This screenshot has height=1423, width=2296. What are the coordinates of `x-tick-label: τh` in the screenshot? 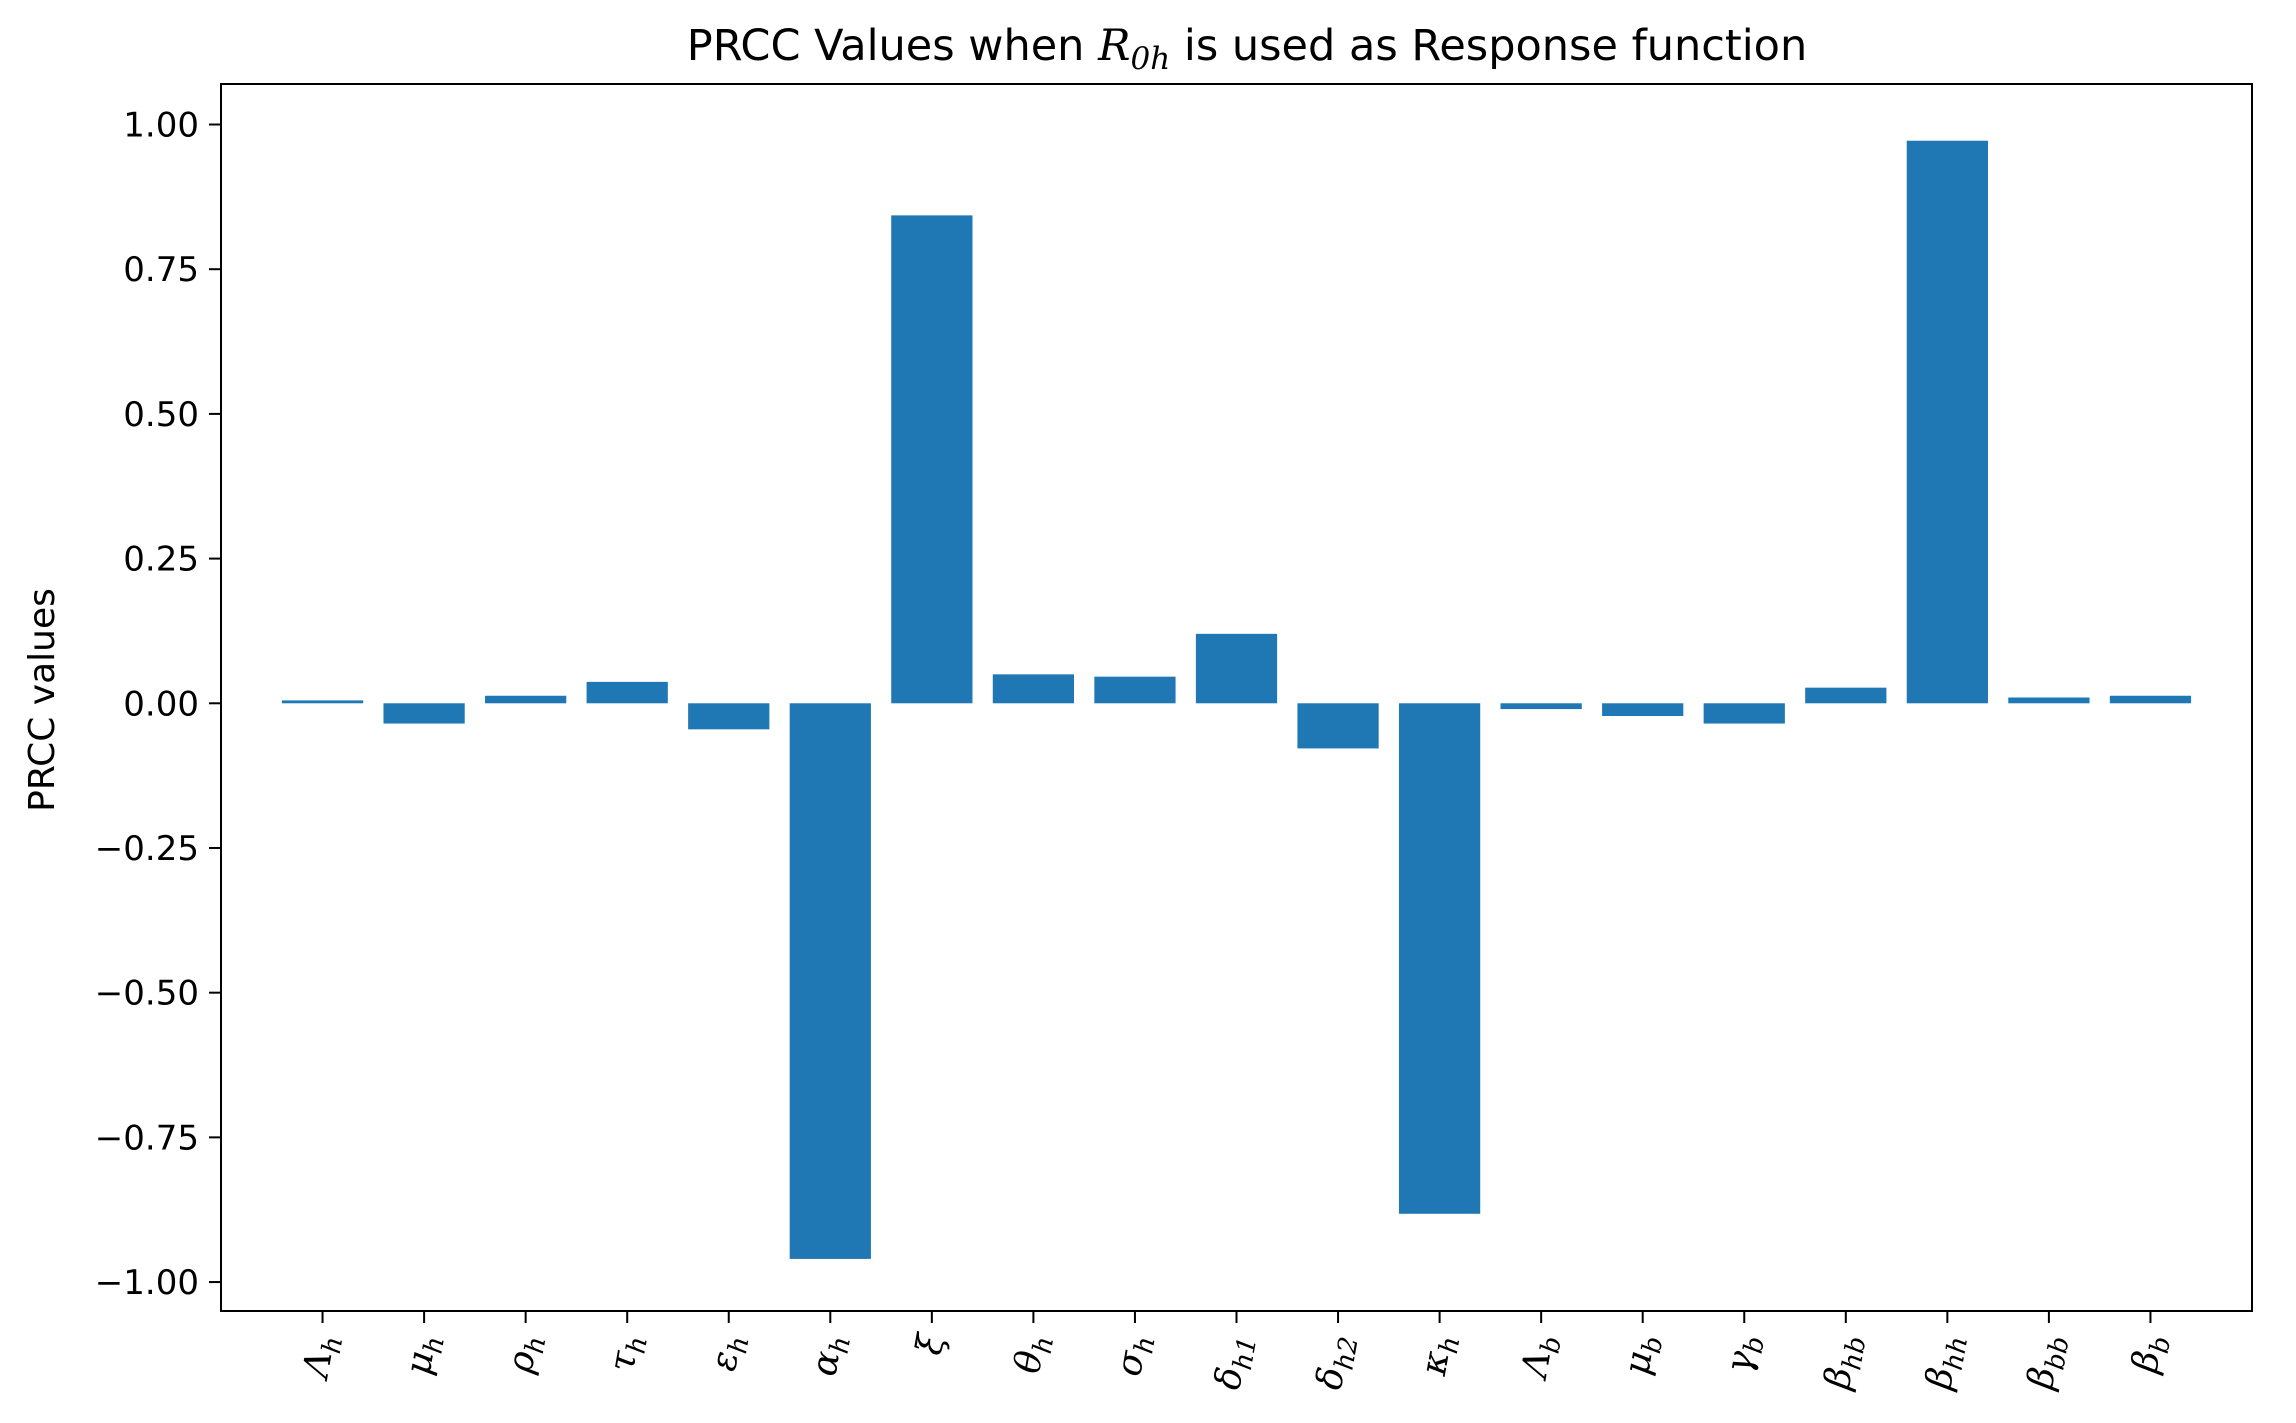 It's located at (627, 1353).